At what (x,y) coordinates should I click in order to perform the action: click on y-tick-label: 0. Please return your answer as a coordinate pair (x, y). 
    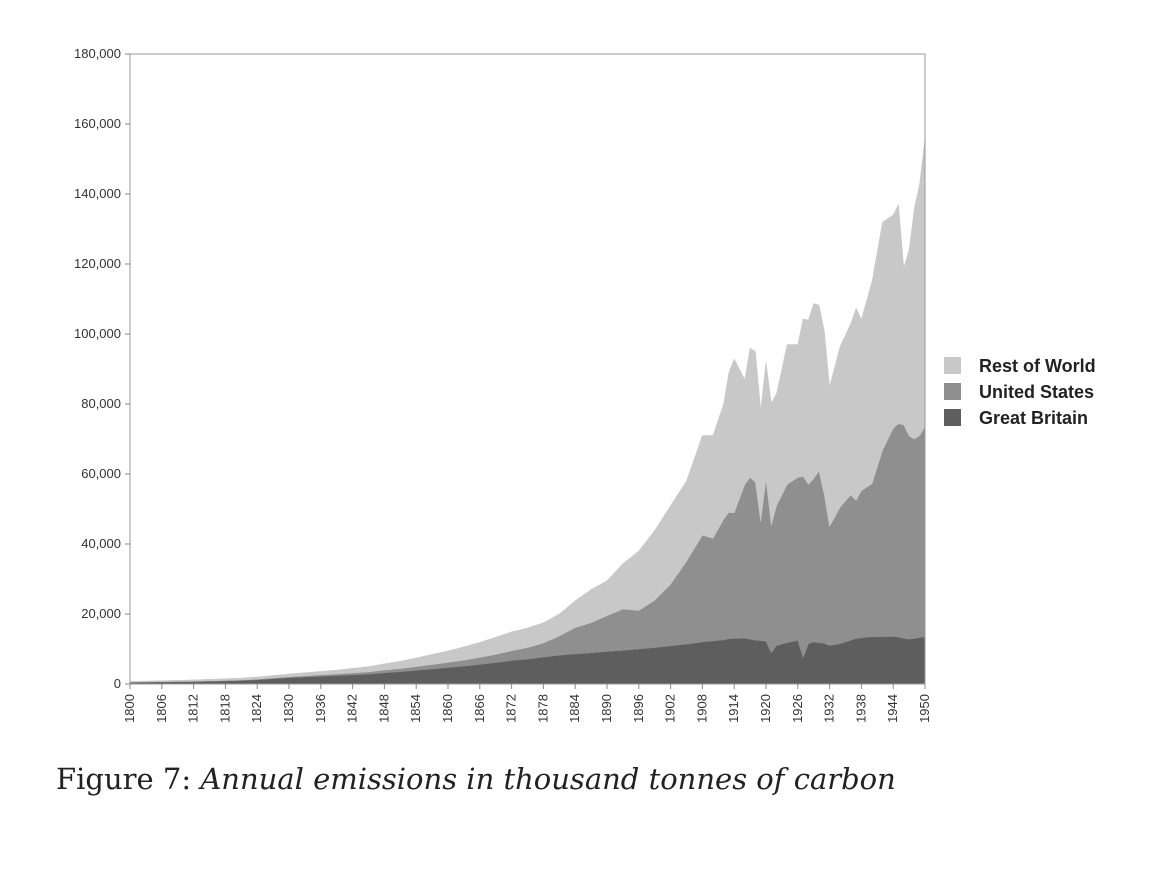
    Looking at the image, I should click on (117, 683).